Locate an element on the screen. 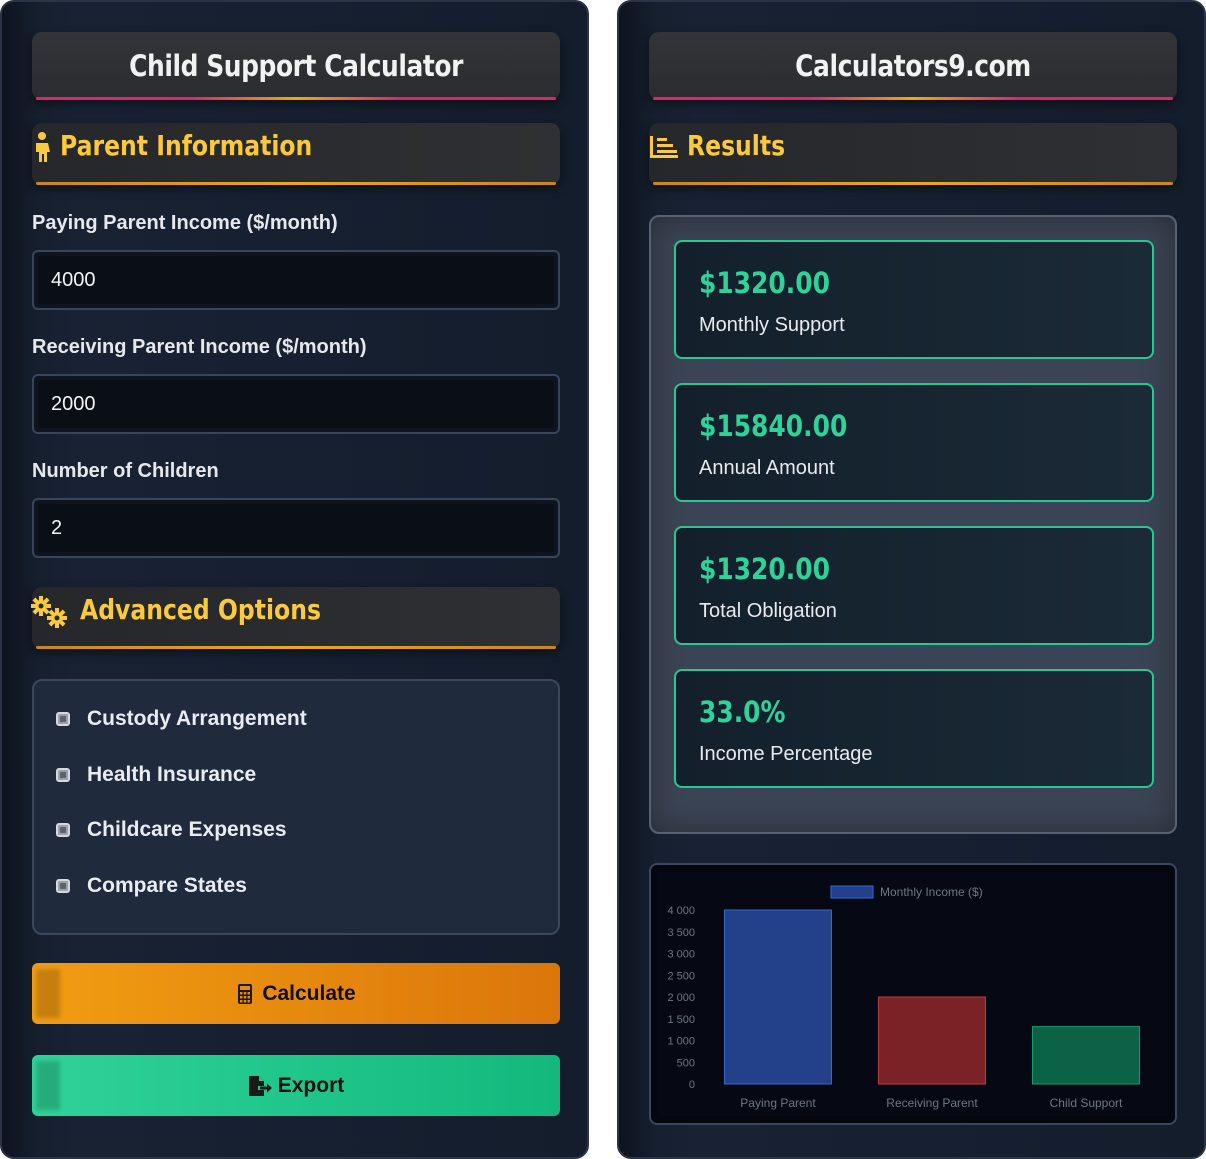  bar-receiving-parent is located at coordinates (932, 1040).